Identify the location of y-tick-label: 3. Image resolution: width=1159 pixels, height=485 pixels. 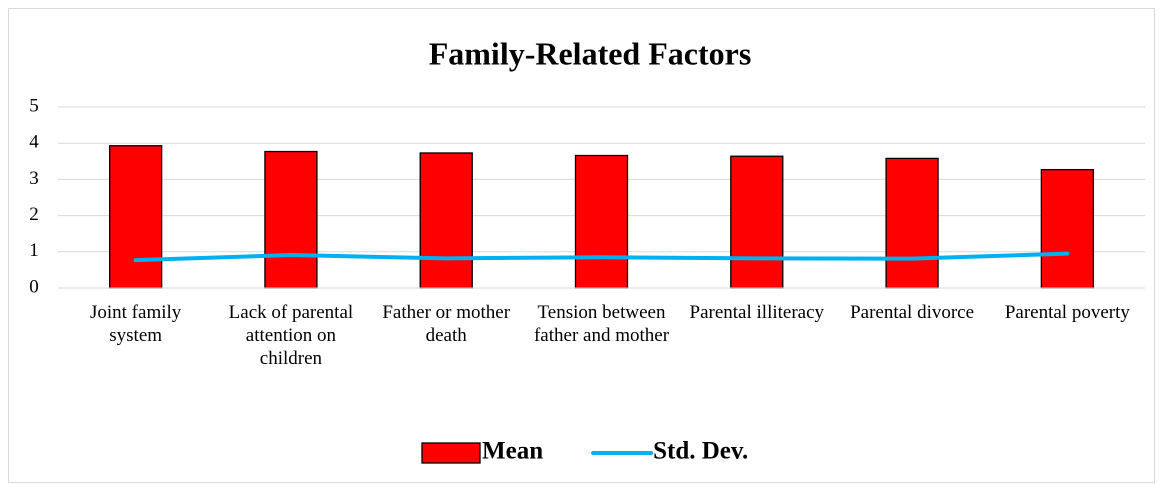
(34, 178).